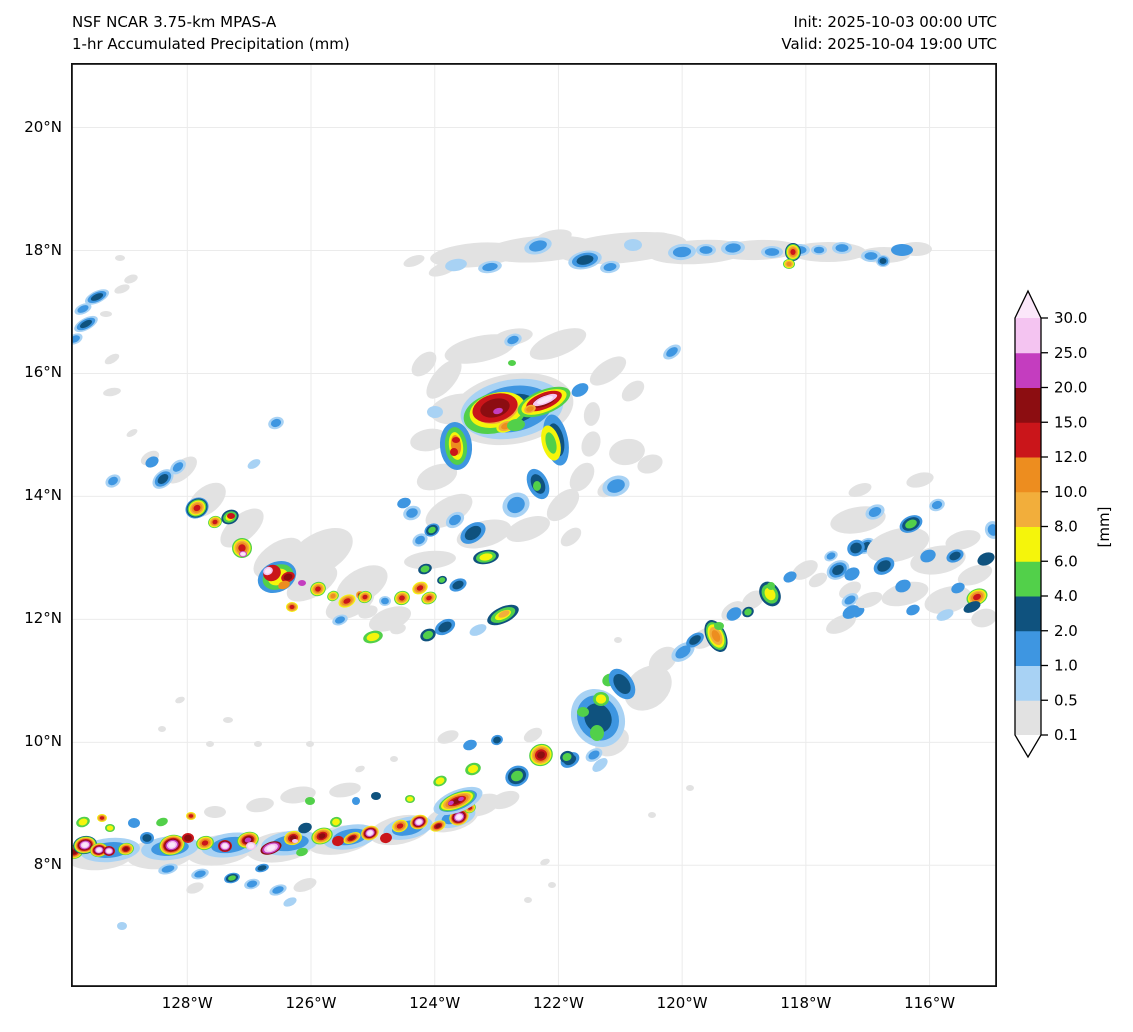  What do you see at coordinates (558, 1003) in the screenshot?
I see `lon-tick-label: 122°W` at bounding box center [558, 1003].